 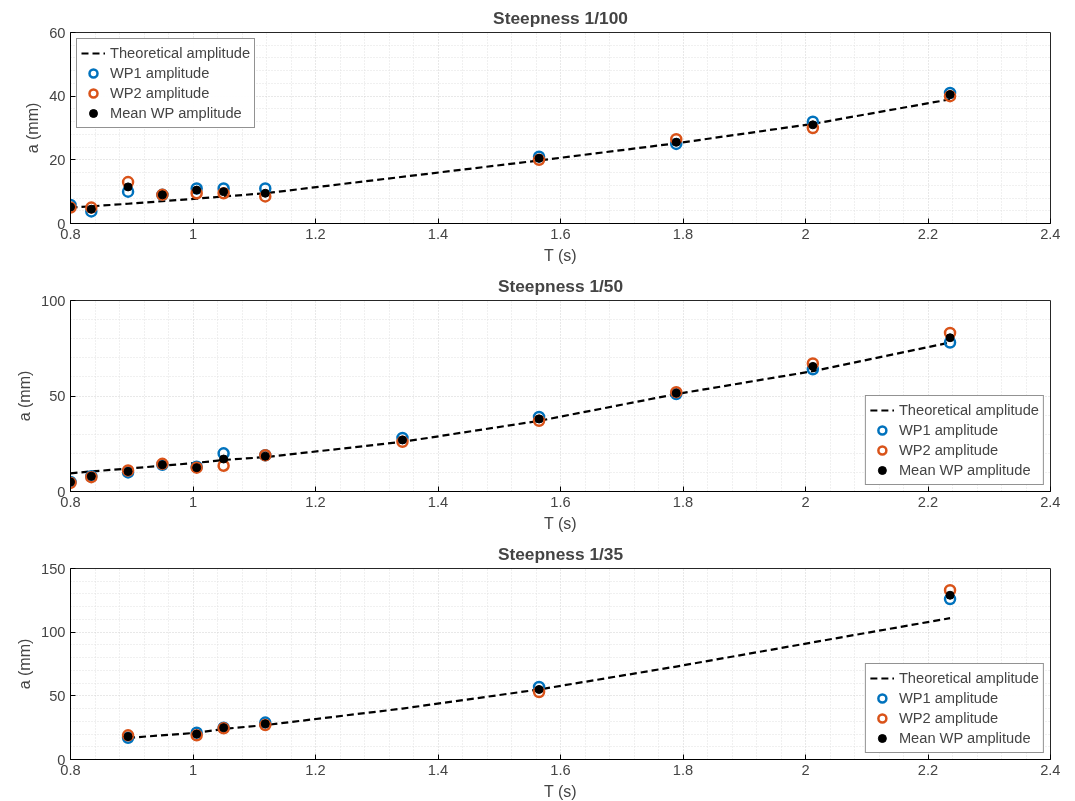 What do you see at coordinates (560, 553) in the screenshot?
I see `chart-title: Steepness 1/35` at bounding box center [560, 553].